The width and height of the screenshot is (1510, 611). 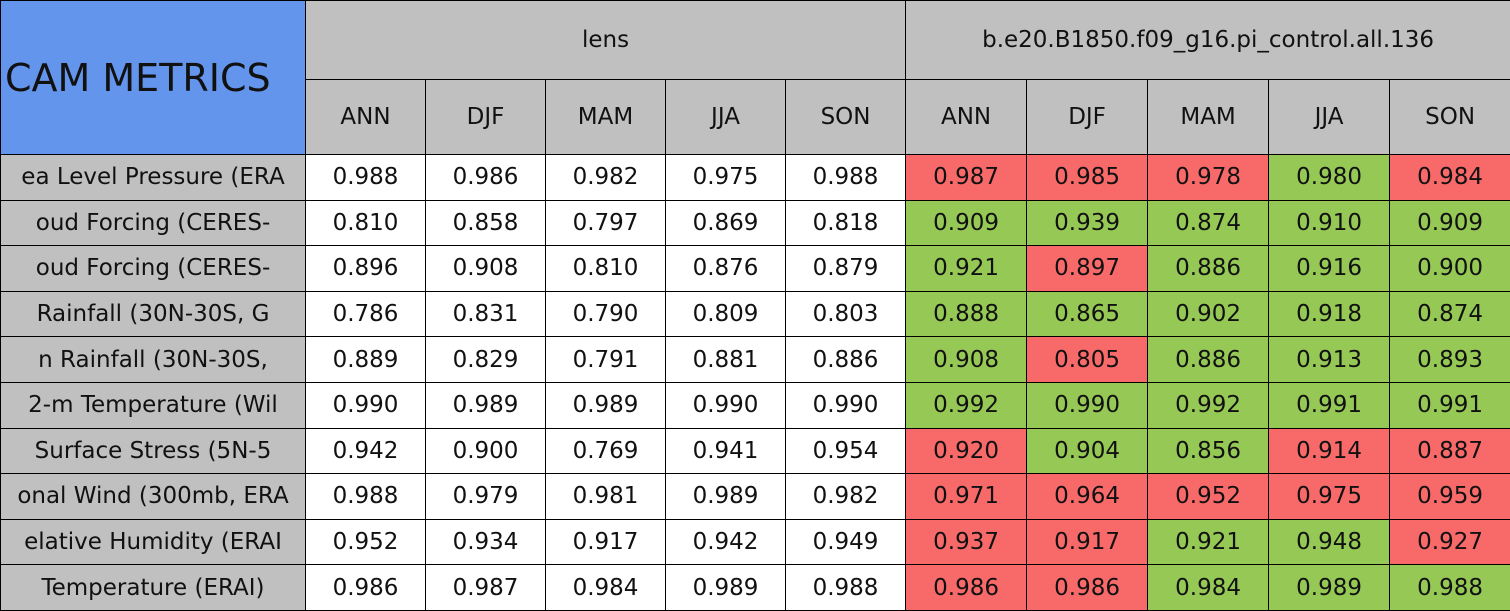 I want to click on lens-value: 0.831, so click(x=485, y=314).